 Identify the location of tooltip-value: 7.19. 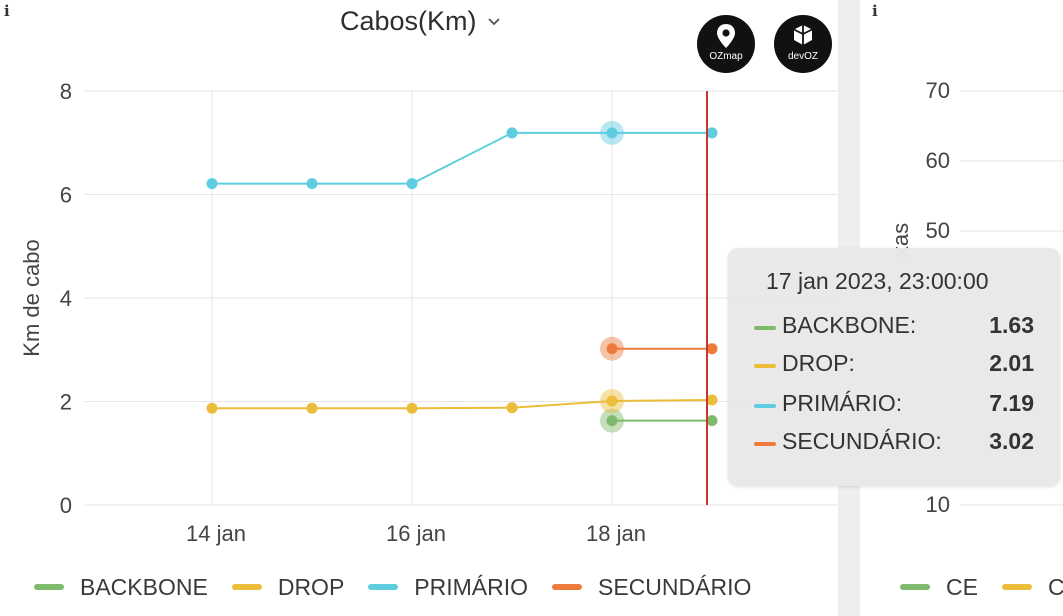
(1011, 403).